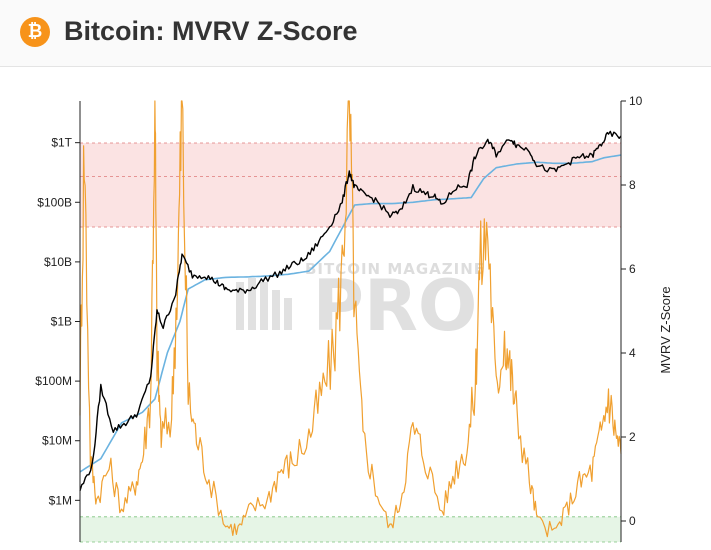  Describe the element at coordinates (632, 185) in the screenshot. I see `right-tick-label: 8` at that location.